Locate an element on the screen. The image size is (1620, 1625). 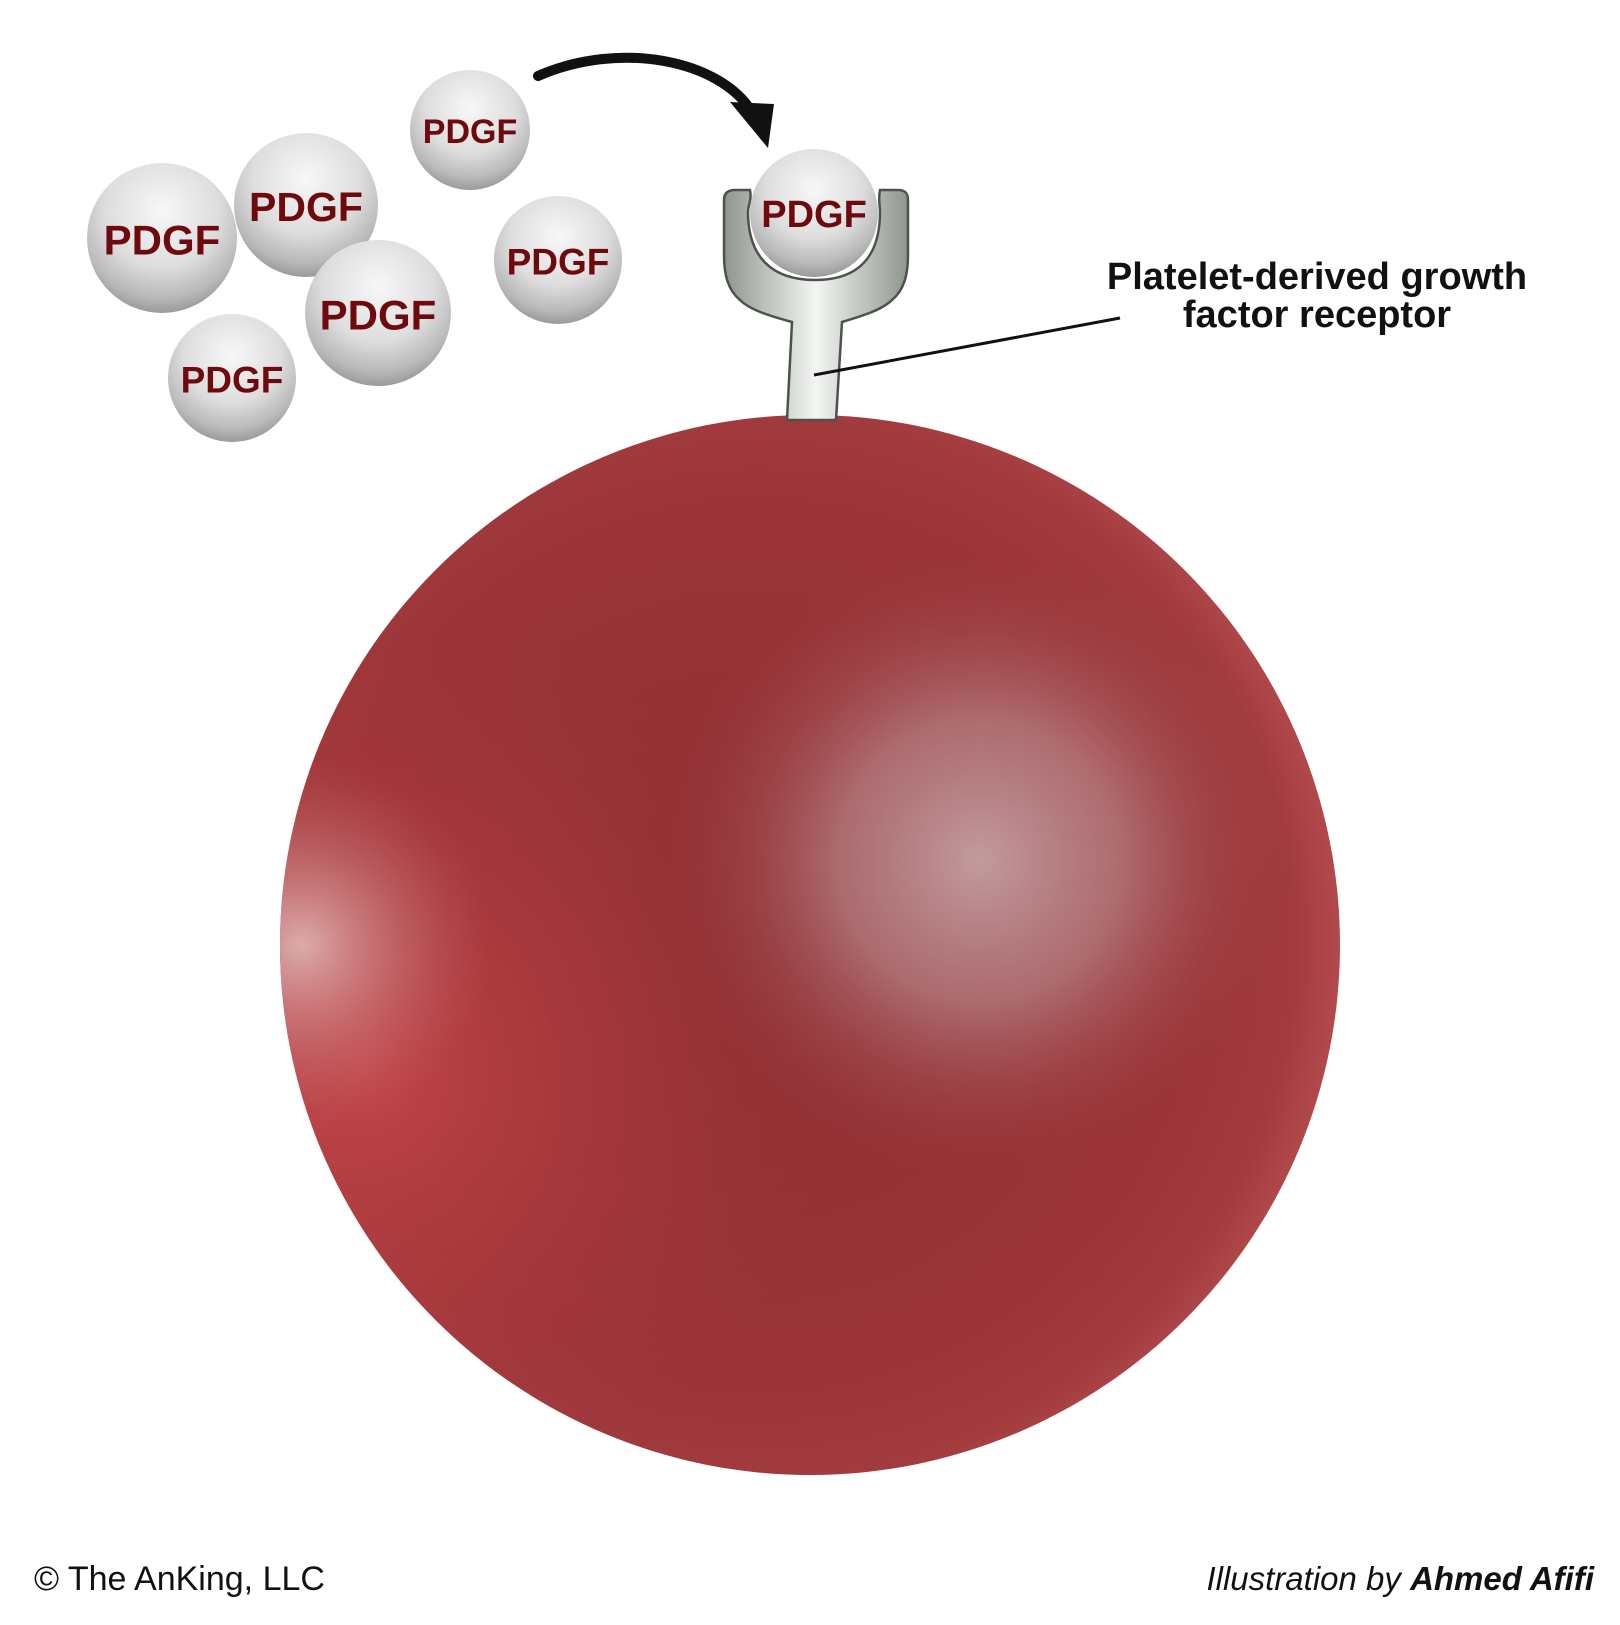
copyright-text: © The AnKing, LLC is located at coordinates (179, 1579).